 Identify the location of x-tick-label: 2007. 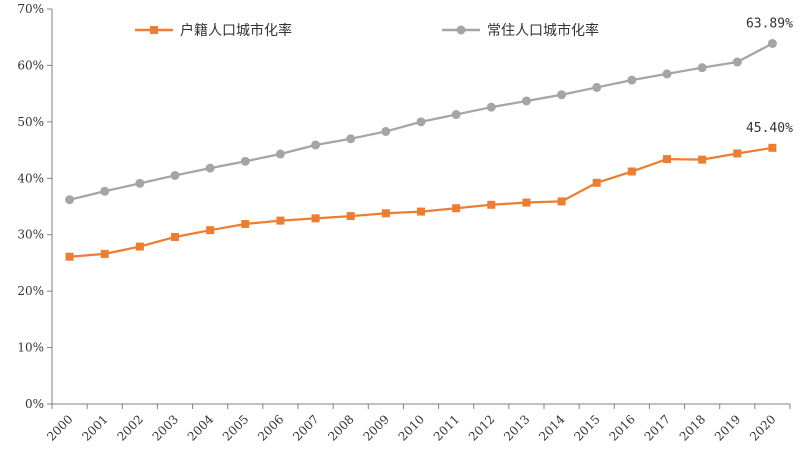
(305, 427).